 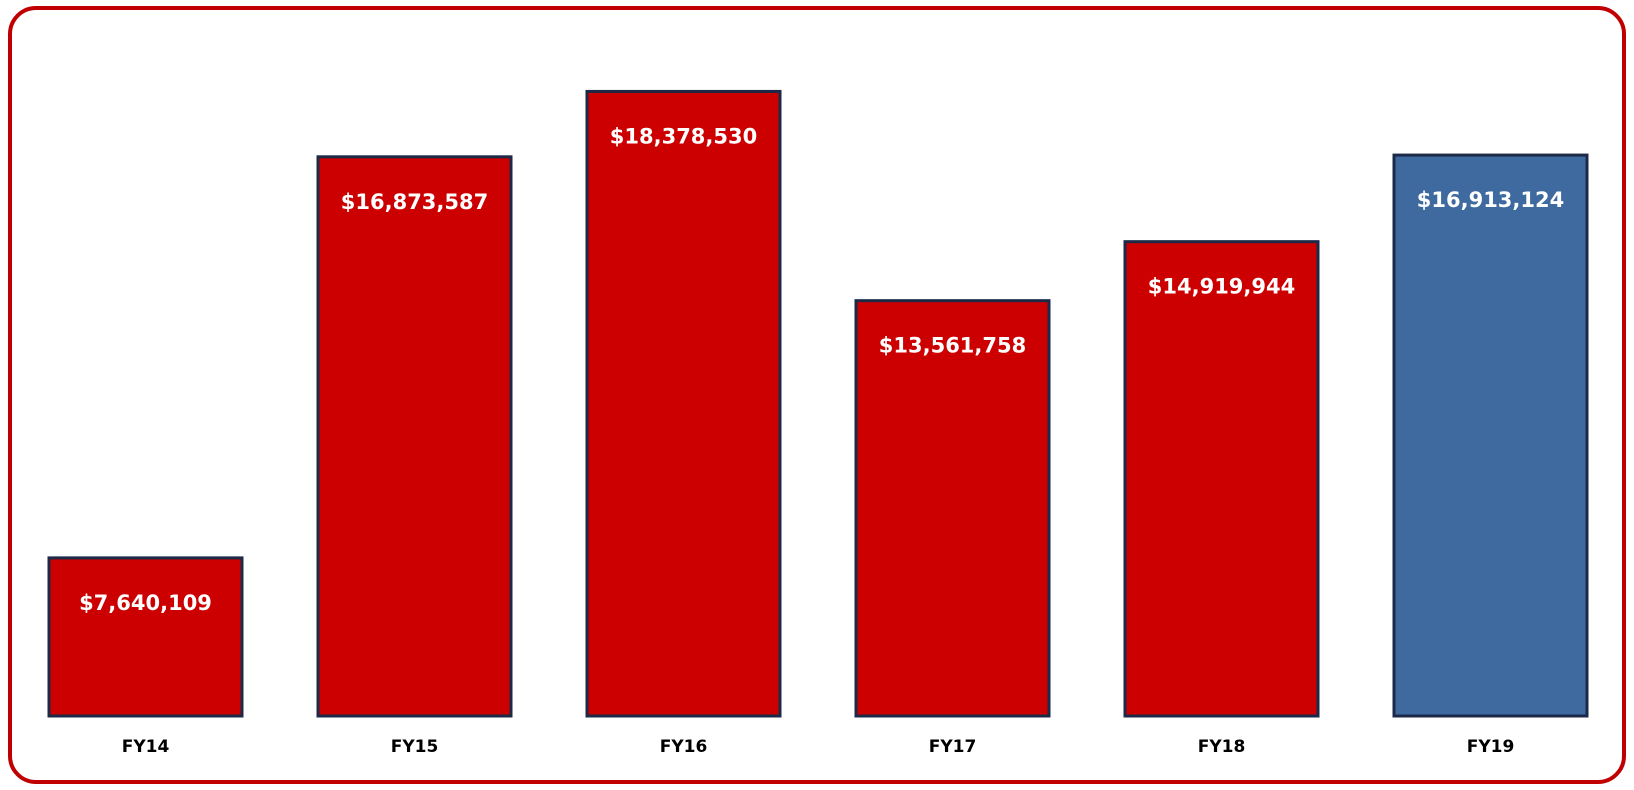 What do you see at coordinates (953, 747) in the screenshot?
I see `x-tick-label: FY17` at bounding box center [953, 747].